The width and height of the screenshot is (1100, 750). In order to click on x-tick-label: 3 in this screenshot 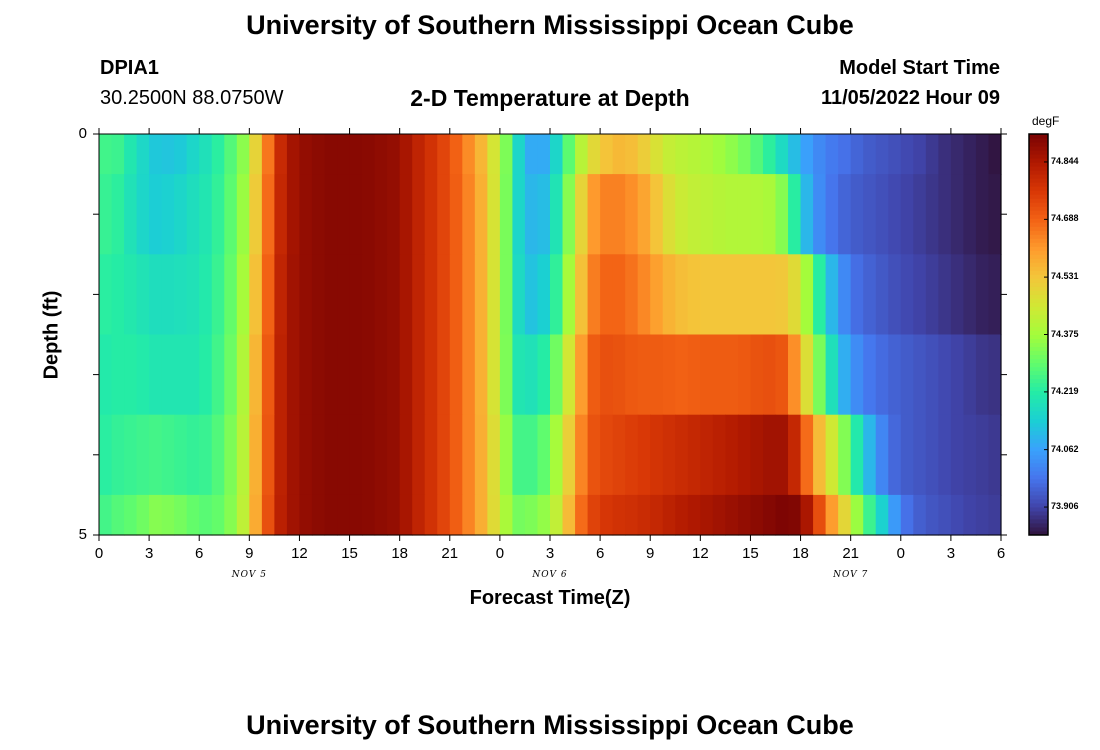, I will do `click(149, 553)`.